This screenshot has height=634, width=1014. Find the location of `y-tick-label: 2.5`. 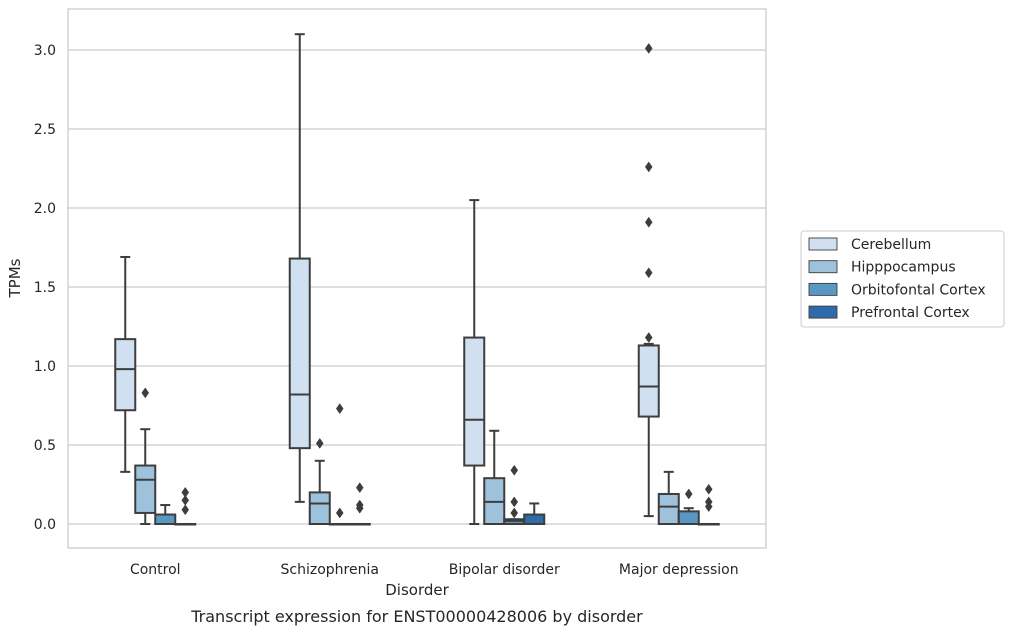

y-tick-label: 2.5 is located at coordinates (45, 130).